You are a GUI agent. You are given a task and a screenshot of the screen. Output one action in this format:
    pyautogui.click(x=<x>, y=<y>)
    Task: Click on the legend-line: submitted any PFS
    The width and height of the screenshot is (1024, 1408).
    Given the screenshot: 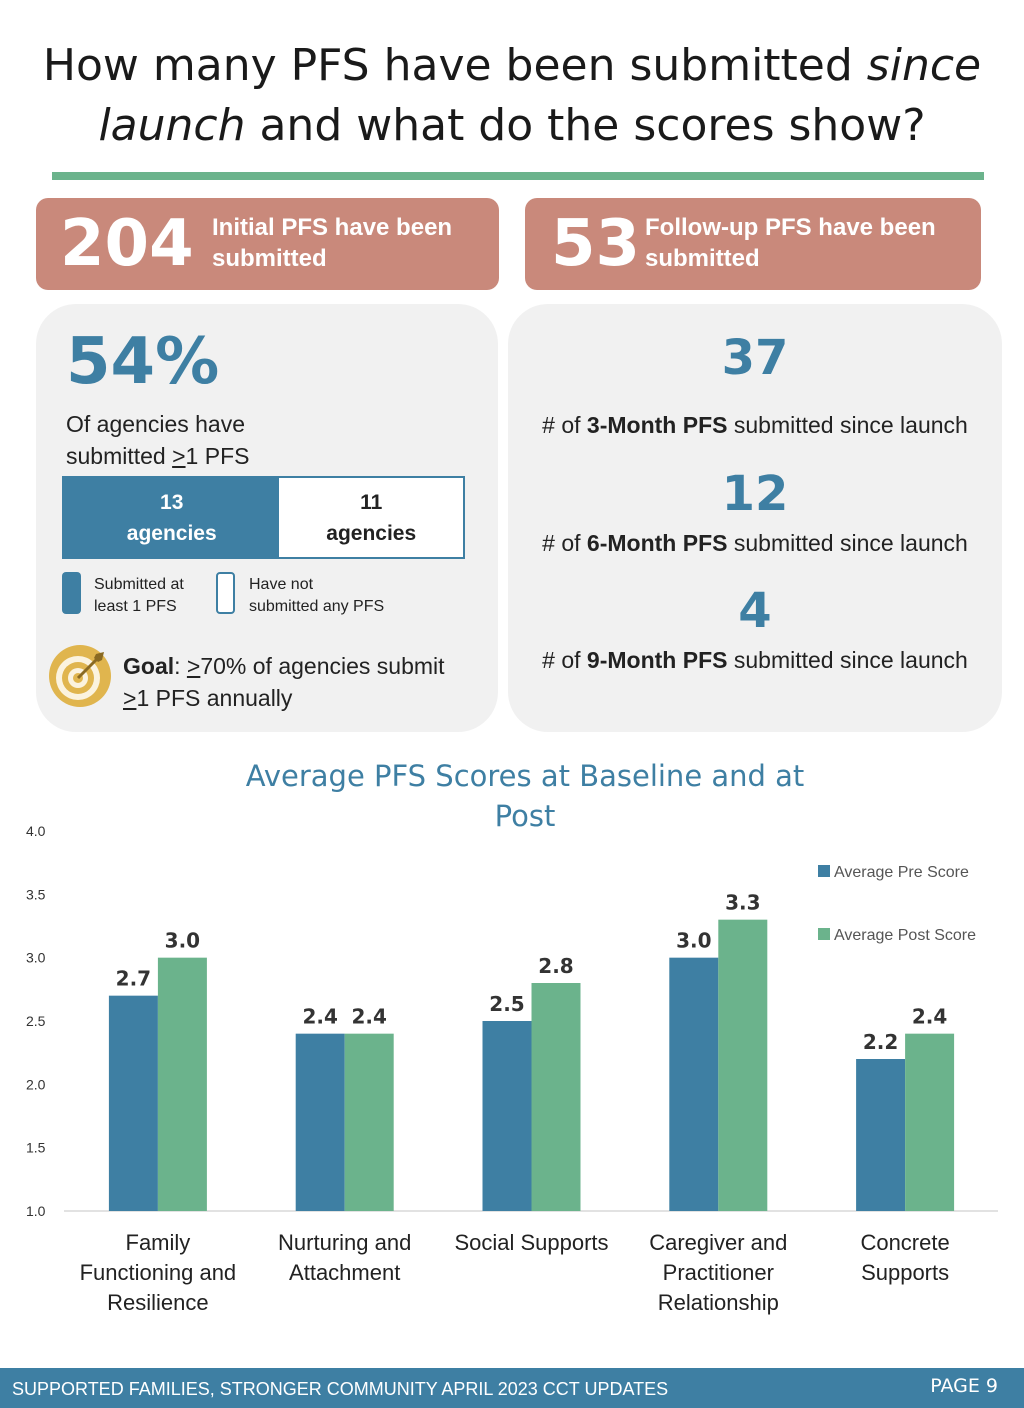 What is the action you would take?
    pyautogui.click(x=317, y=606)
    